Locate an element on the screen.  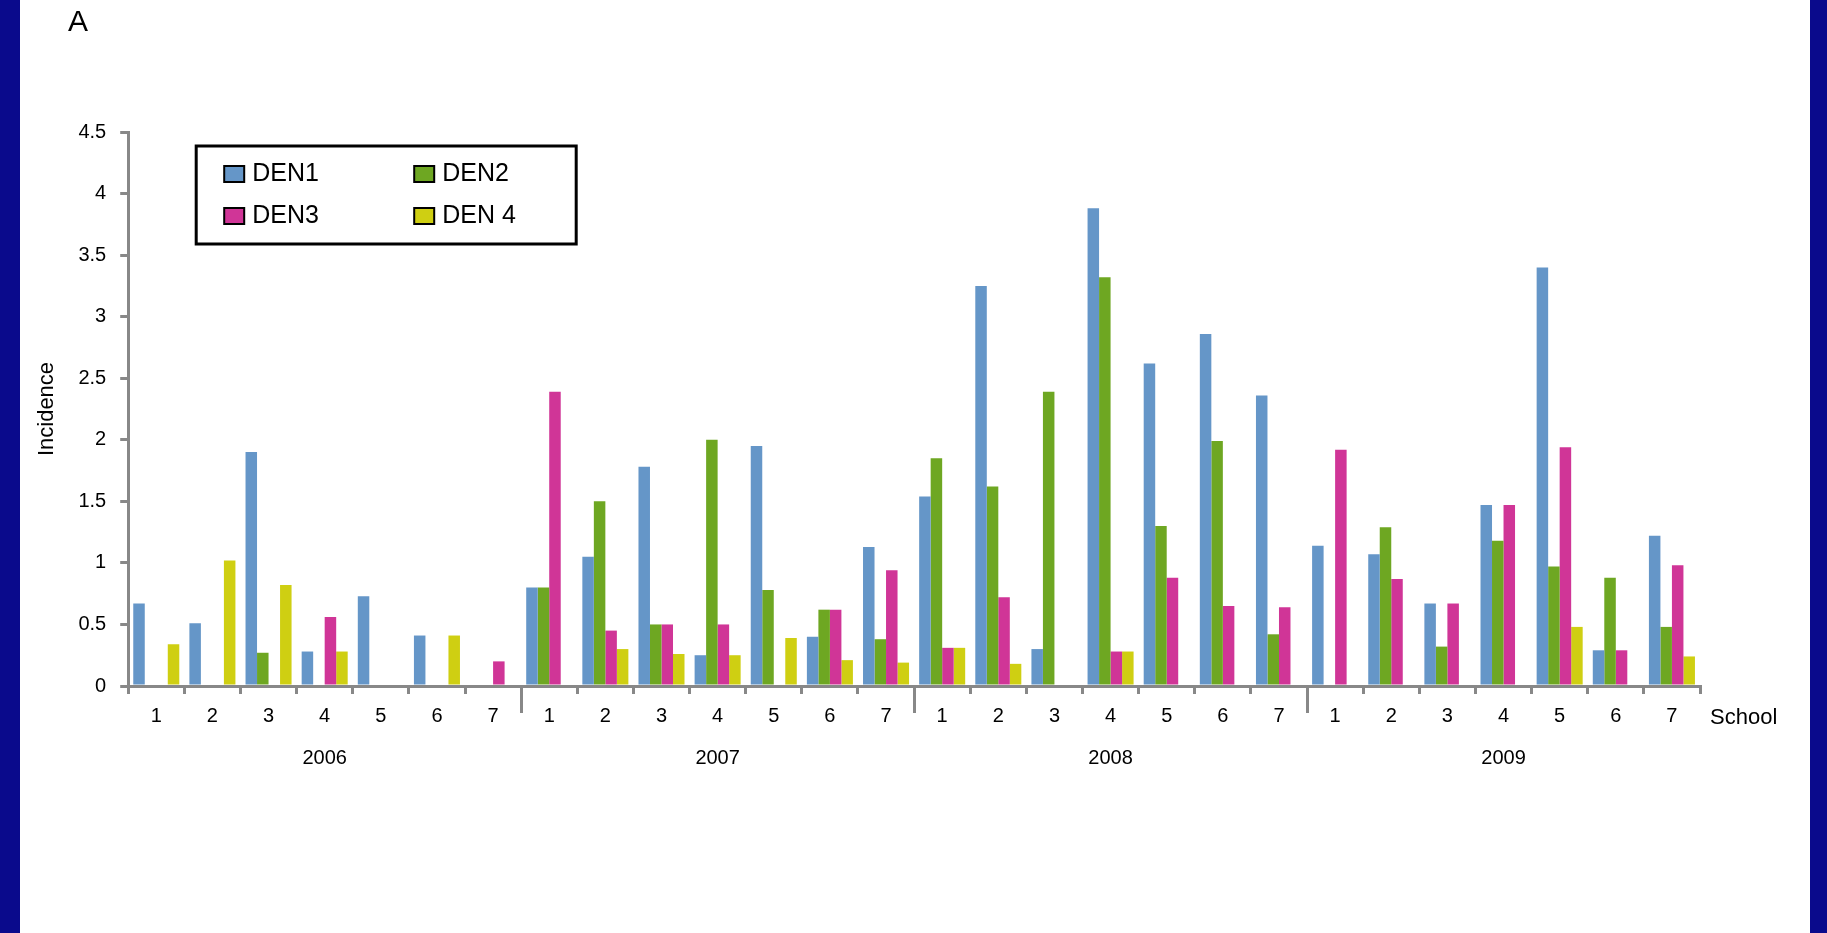
chart-title: A is located at coordinates (78, 21).